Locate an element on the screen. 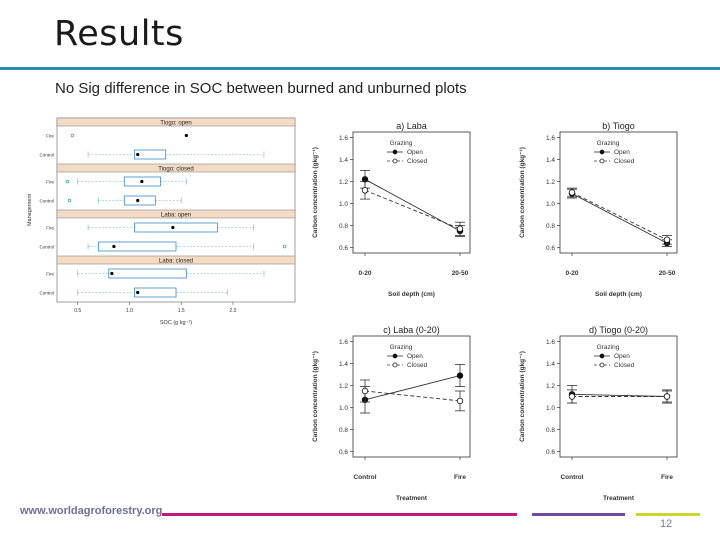 The image size is (720, 540). chart-title: c) Laba (0-20) is located at coordinates (411, 330).